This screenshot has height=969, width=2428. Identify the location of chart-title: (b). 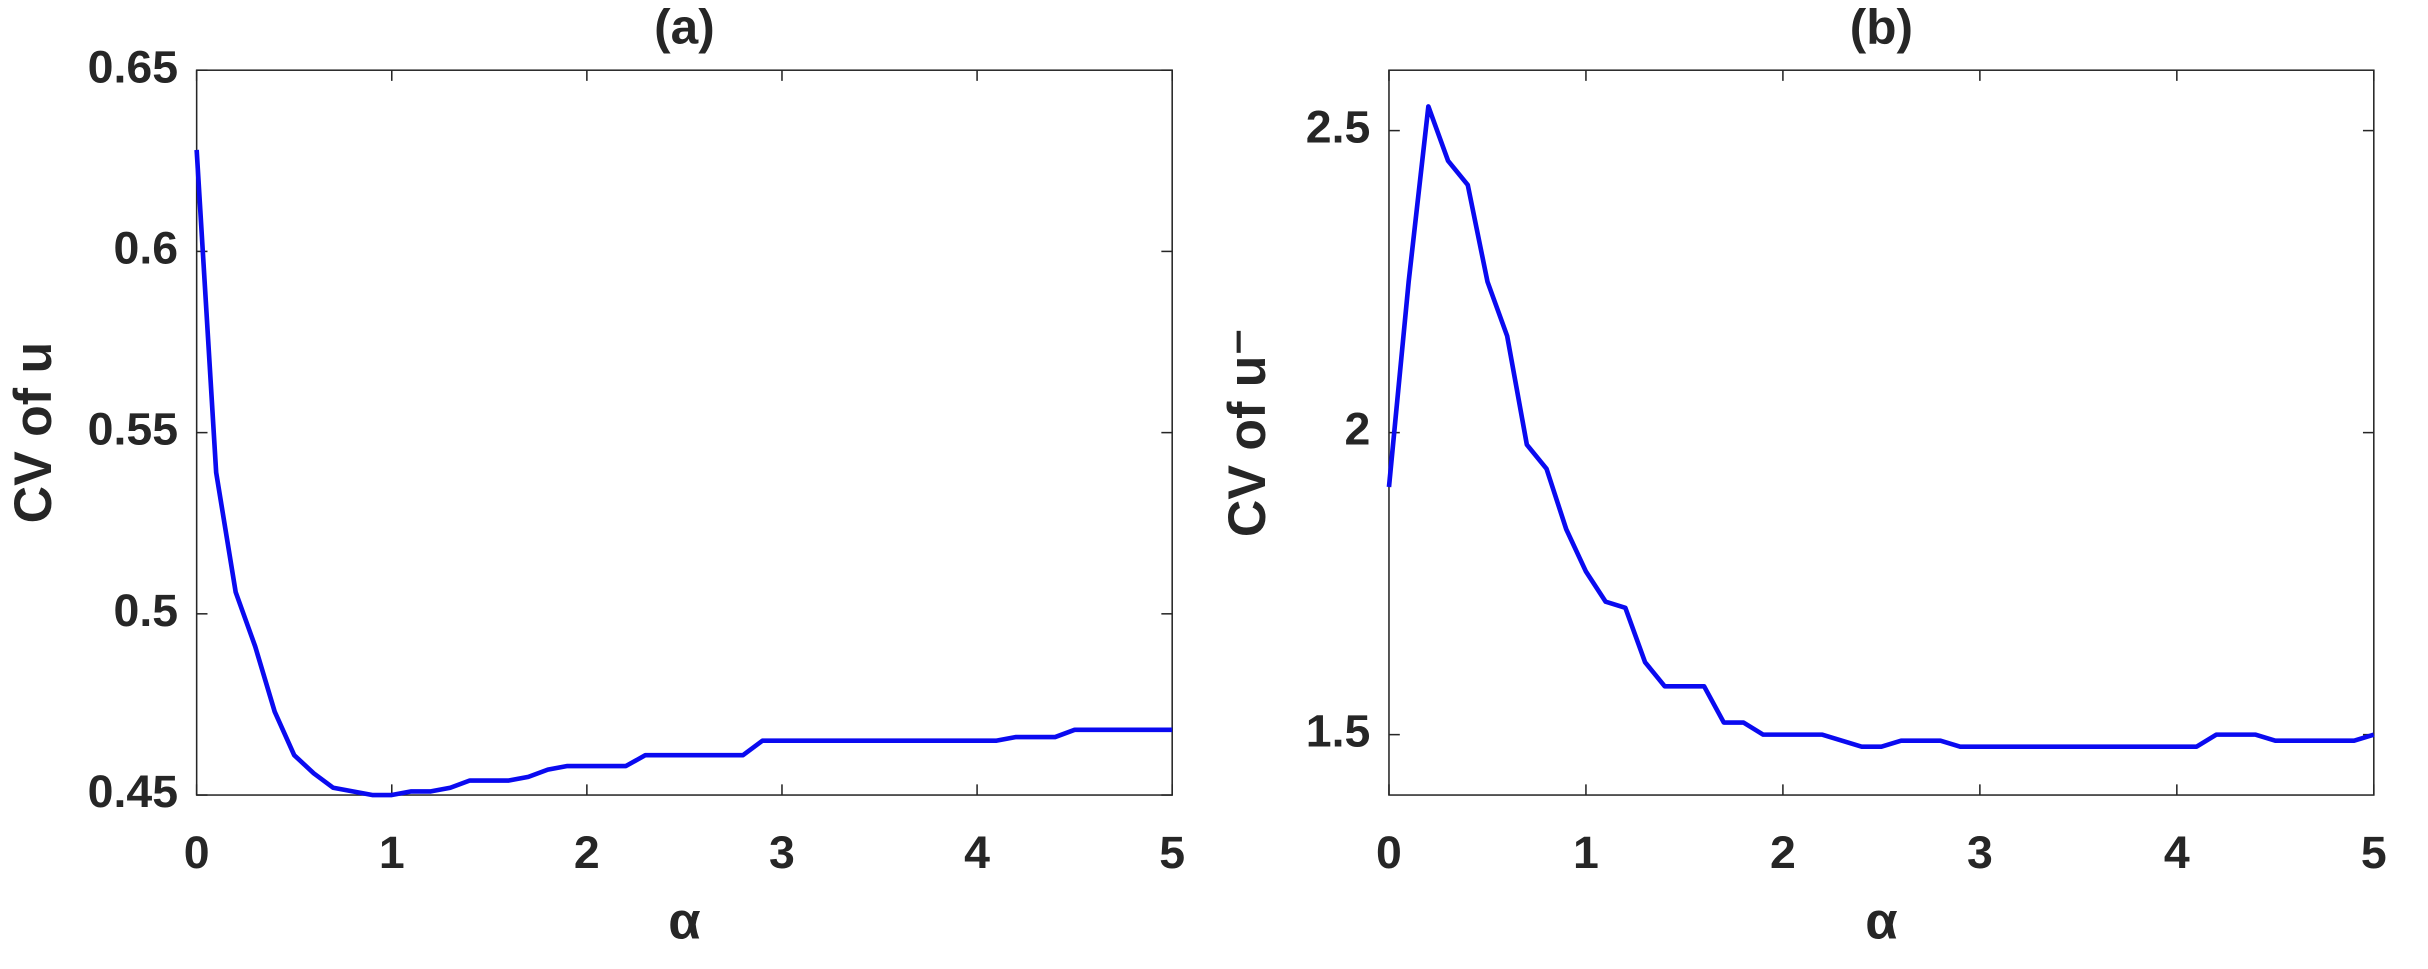
(1881, 27).